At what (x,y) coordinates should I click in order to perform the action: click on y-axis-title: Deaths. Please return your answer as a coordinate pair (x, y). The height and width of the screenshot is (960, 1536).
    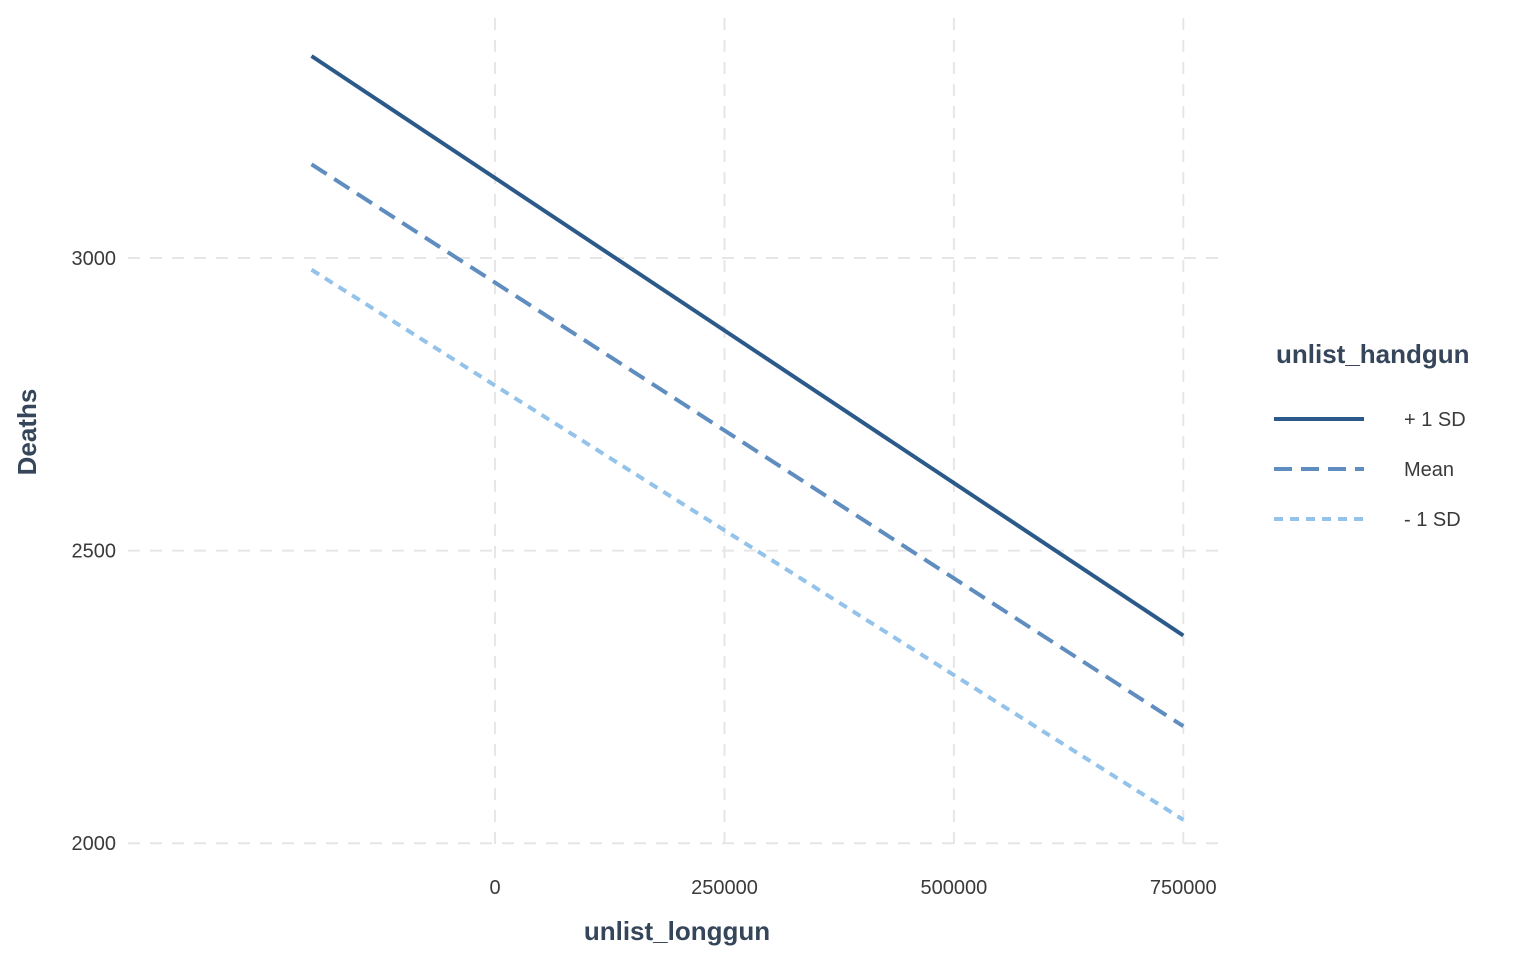
    Looking at the image, I should click on (27, 432).